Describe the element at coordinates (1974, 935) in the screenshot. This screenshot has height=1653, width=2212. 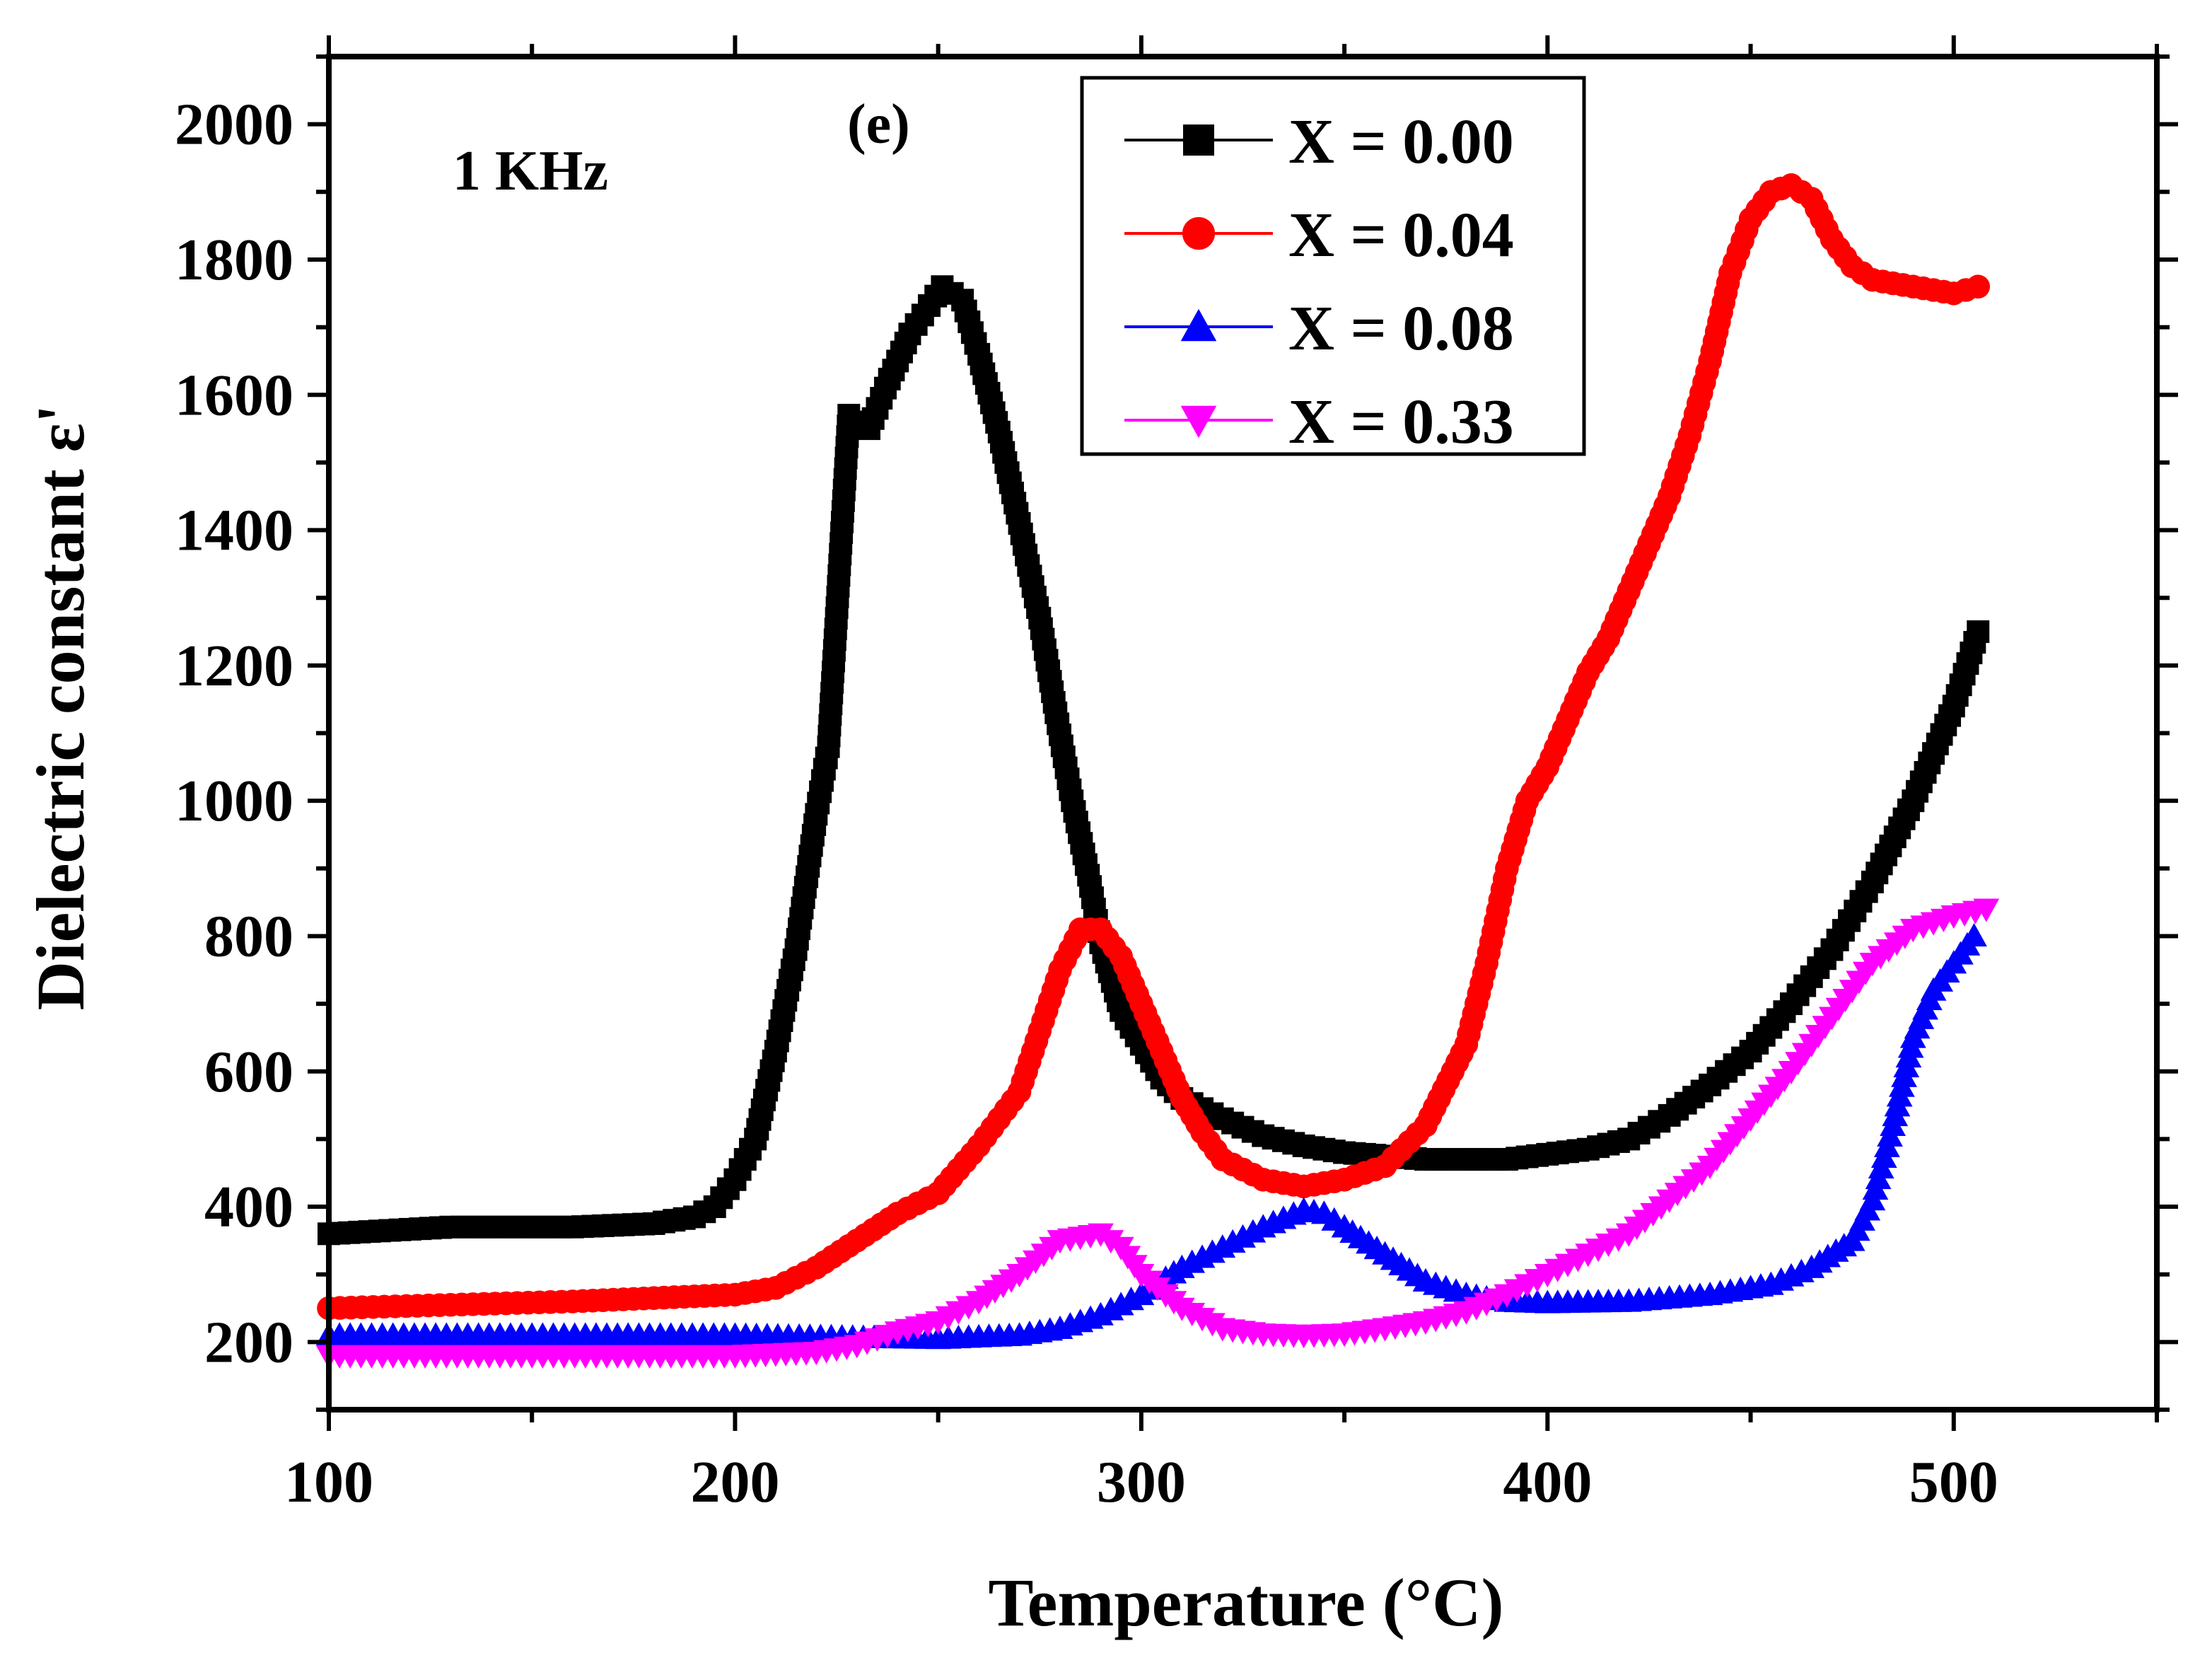
I see `series-2-point` at that location.